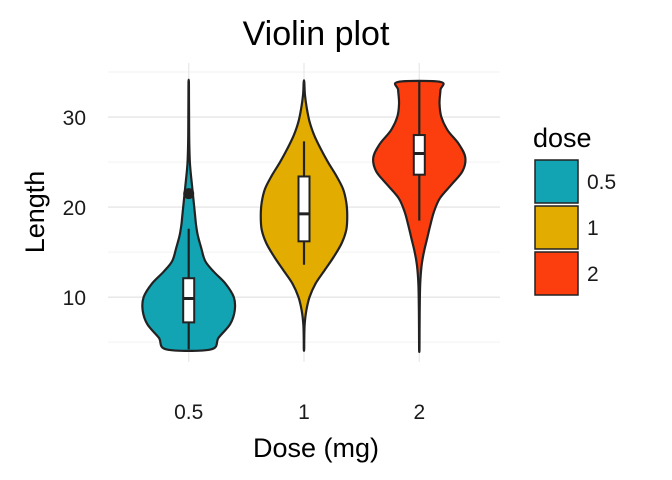  What do you see at coordinates (593, 274) in the screenshot?
I see `legend-label: 2` at bounding box center [593, 274].